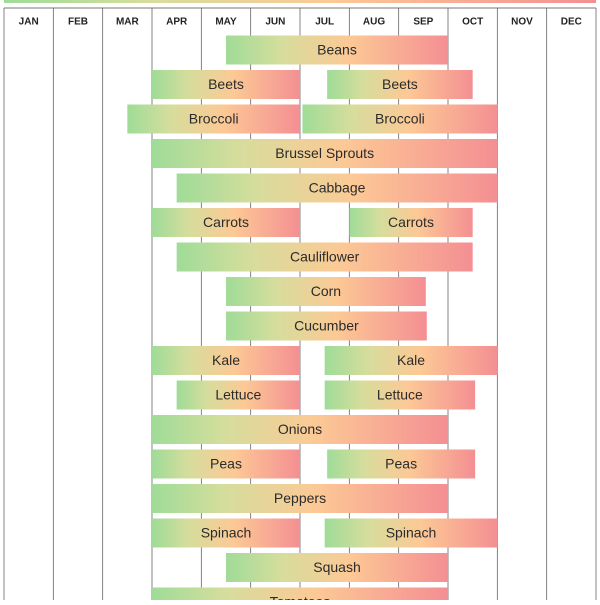 The width and height of the screenshot is (600, 605). What do you see at coordinates (177, 22) in the screenshot?
I see `month-label: APR` at bounding box center [177, 22].